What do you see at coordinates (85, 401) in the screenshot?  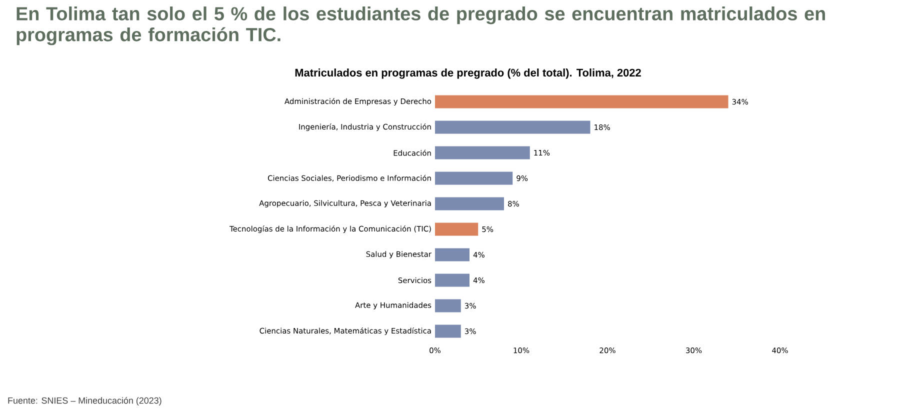 I see `source-note: Fuente: SNIES – Mineducación (2023)` at bounding box center [85, 401].